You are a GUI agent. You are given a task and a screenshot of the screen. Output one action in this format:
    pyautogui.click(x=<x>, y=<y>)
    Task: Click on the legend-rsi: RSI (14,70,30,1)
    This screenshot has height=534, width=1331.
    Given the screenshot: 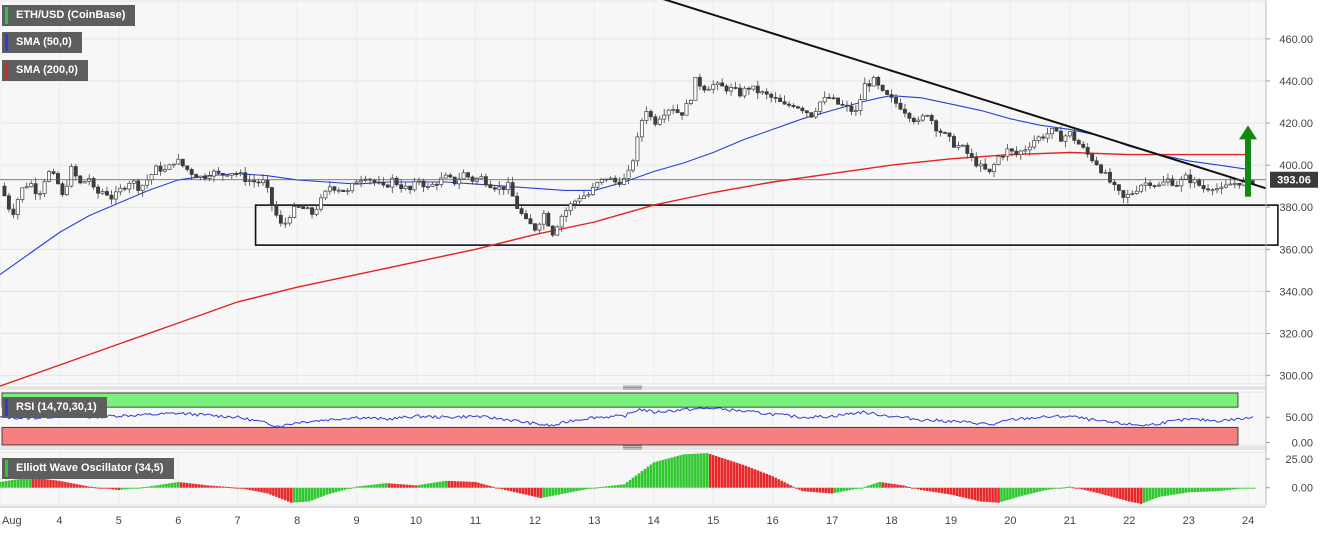 What is the action you would take?
    pyautogui.click(x=54, y=407)
    